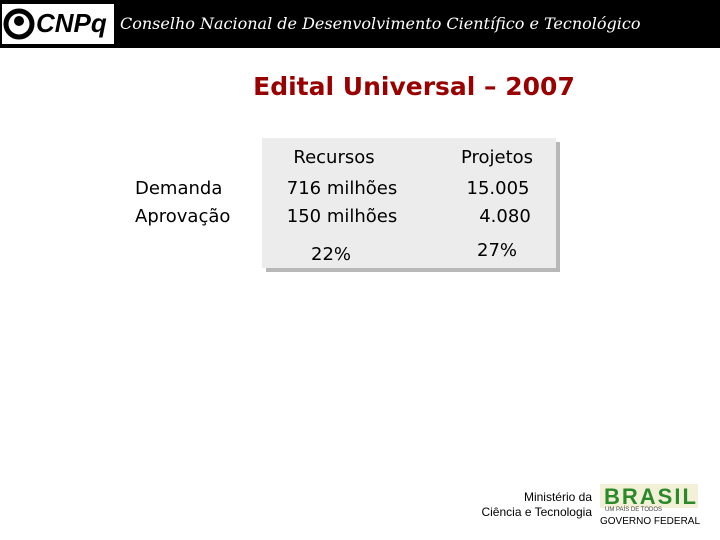 The width and height of the screenshot is (720, 540). Describe the element at coordinates (497, 250) in the screenshot. I see `total: 27%` at that location.